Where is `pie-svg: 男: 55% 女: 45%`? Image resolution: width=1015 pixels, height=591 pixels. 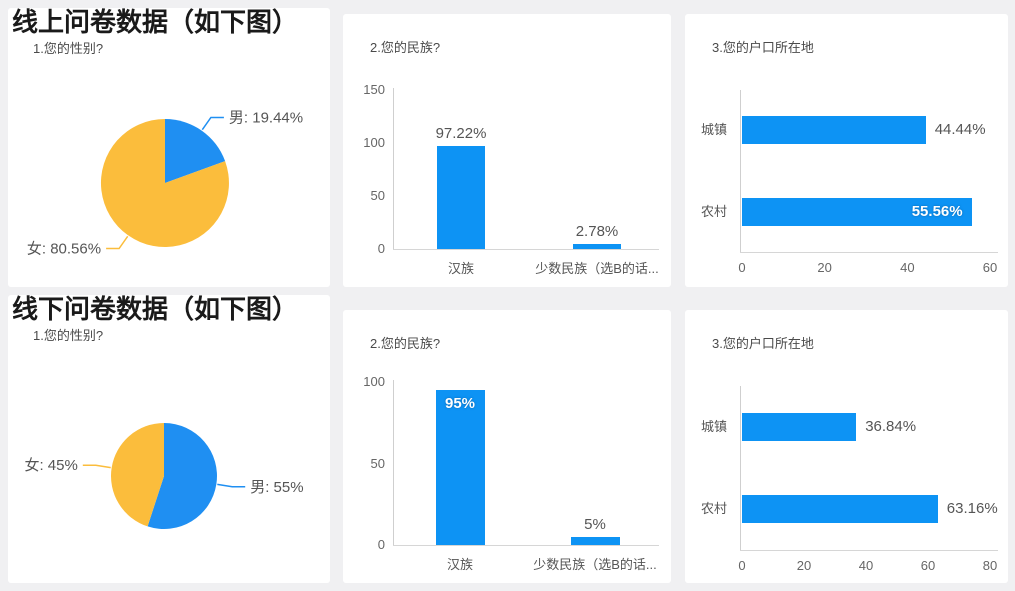 pie-svg: 男: 55% 女: 45% is located at coordinates (164, 476).